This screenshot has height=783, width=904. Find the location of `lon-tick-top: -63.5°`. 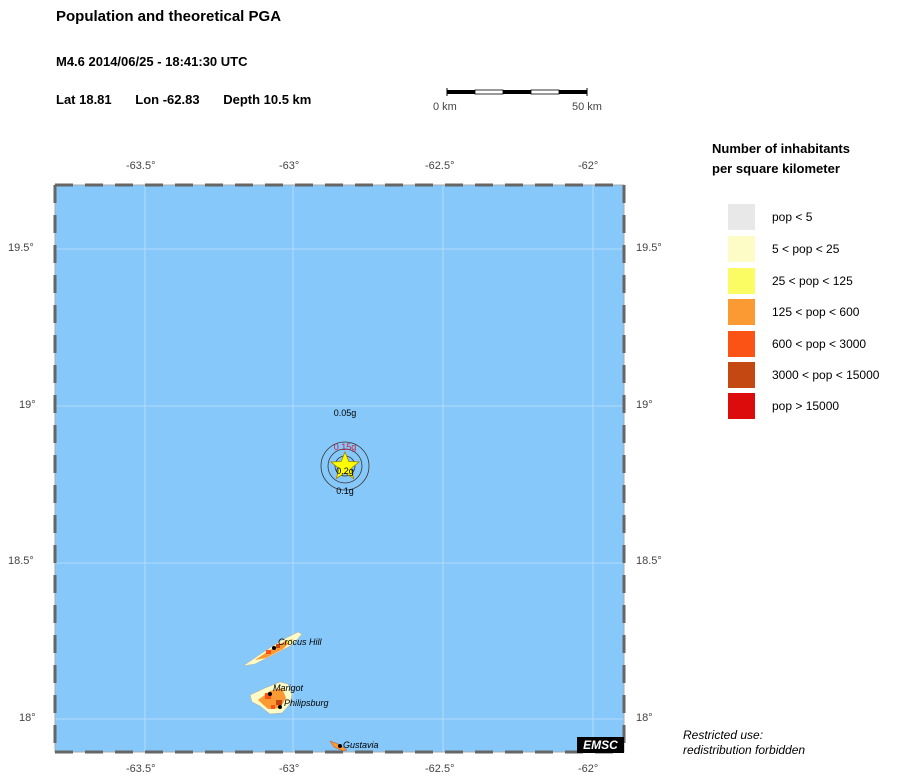

lon-tick-top: -63.5° is located at coordinates (141, 166).